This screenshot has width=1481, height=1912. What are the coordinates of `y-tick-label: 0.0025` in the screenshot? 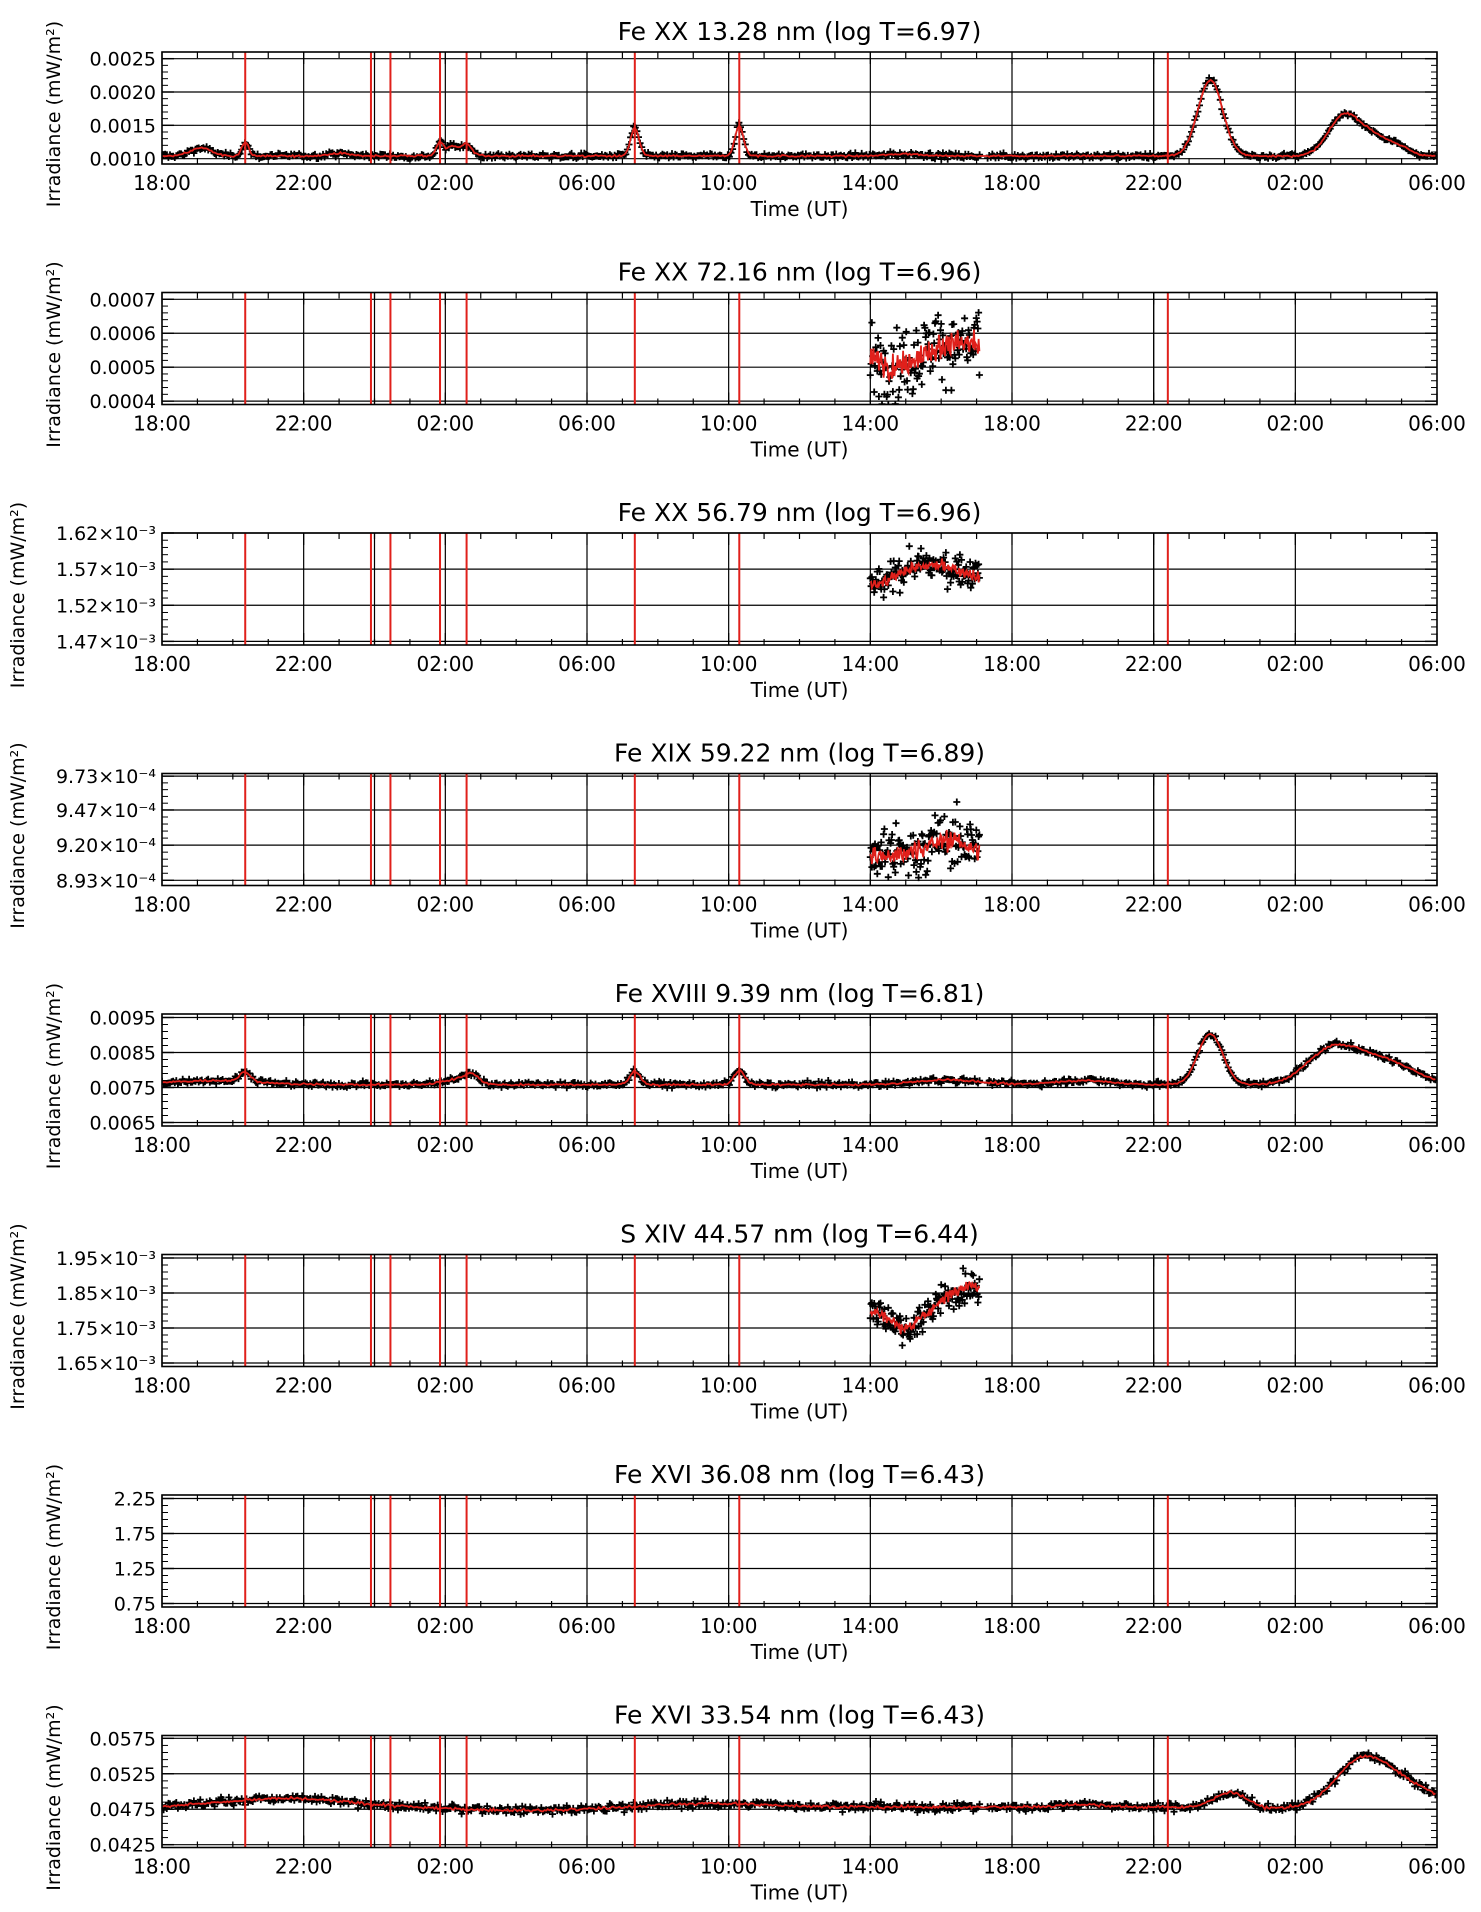 It's located at (123, 60).